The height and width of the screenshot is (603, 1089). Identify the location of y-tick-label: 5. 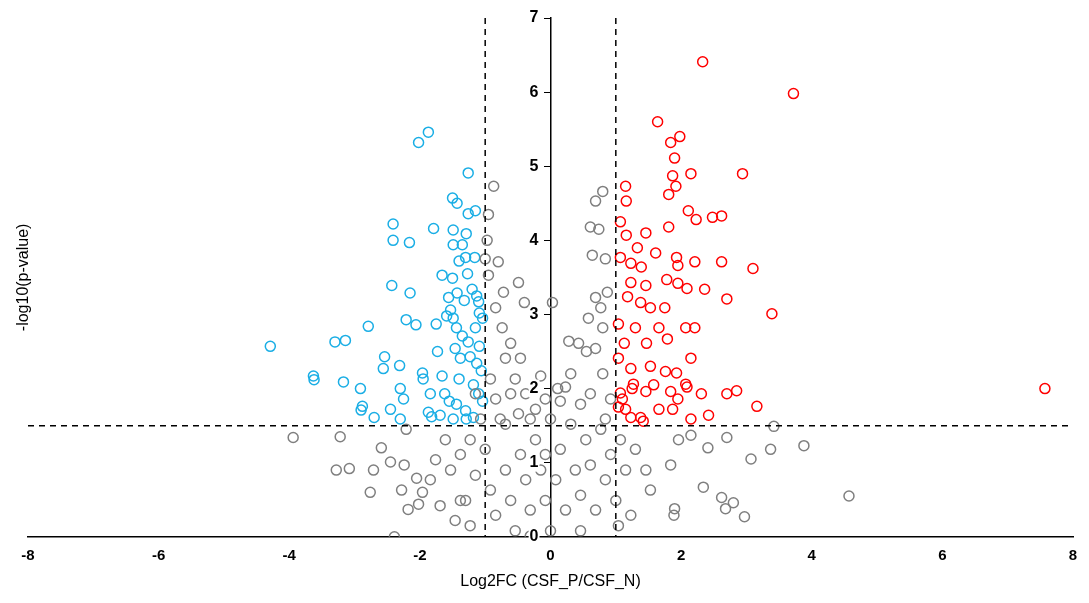
(534, 165).